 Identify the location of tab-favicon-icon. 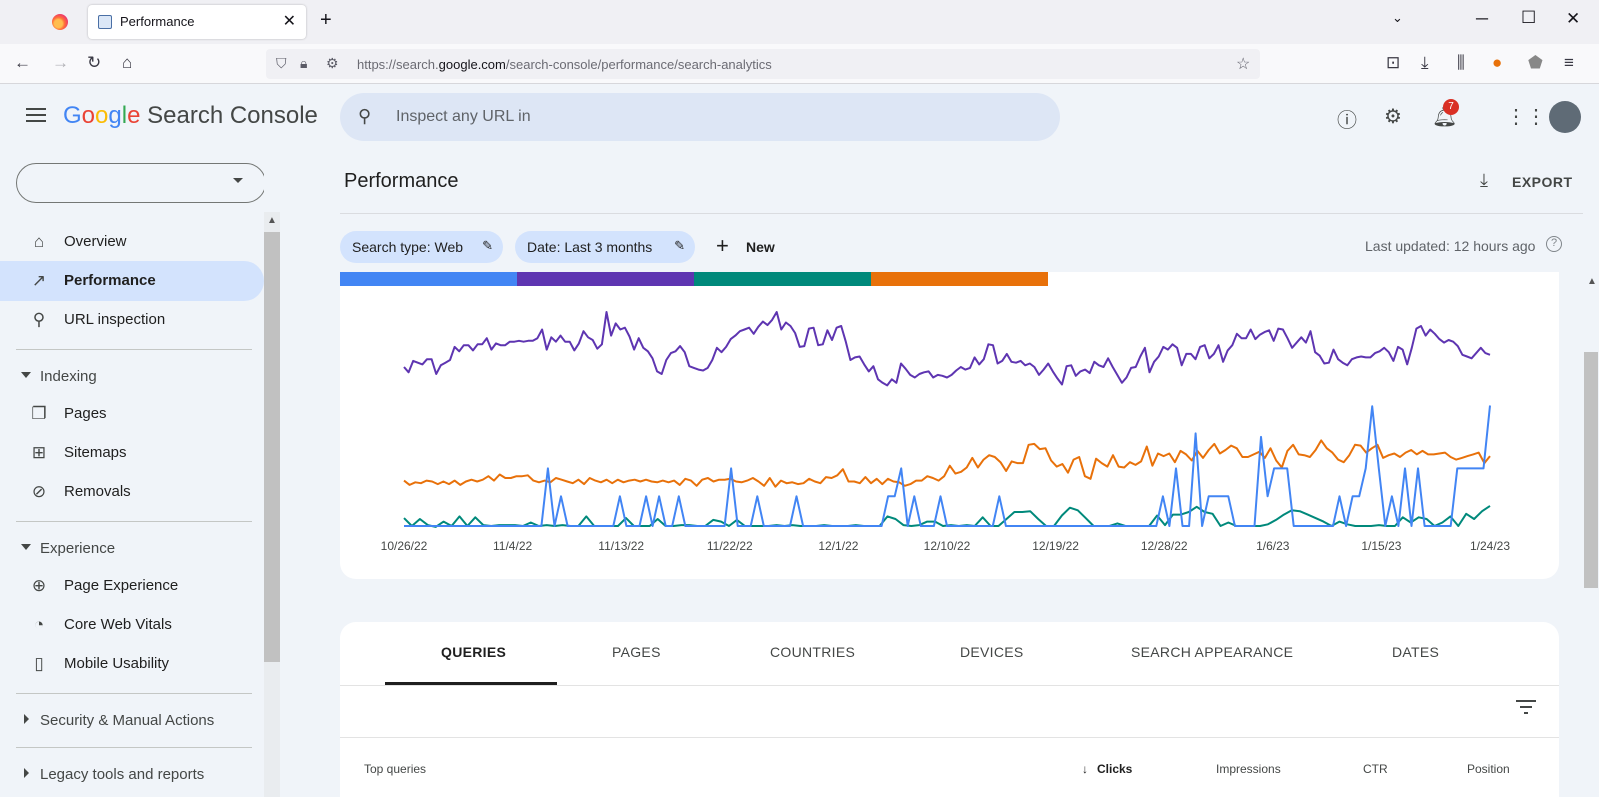
(105, 22).